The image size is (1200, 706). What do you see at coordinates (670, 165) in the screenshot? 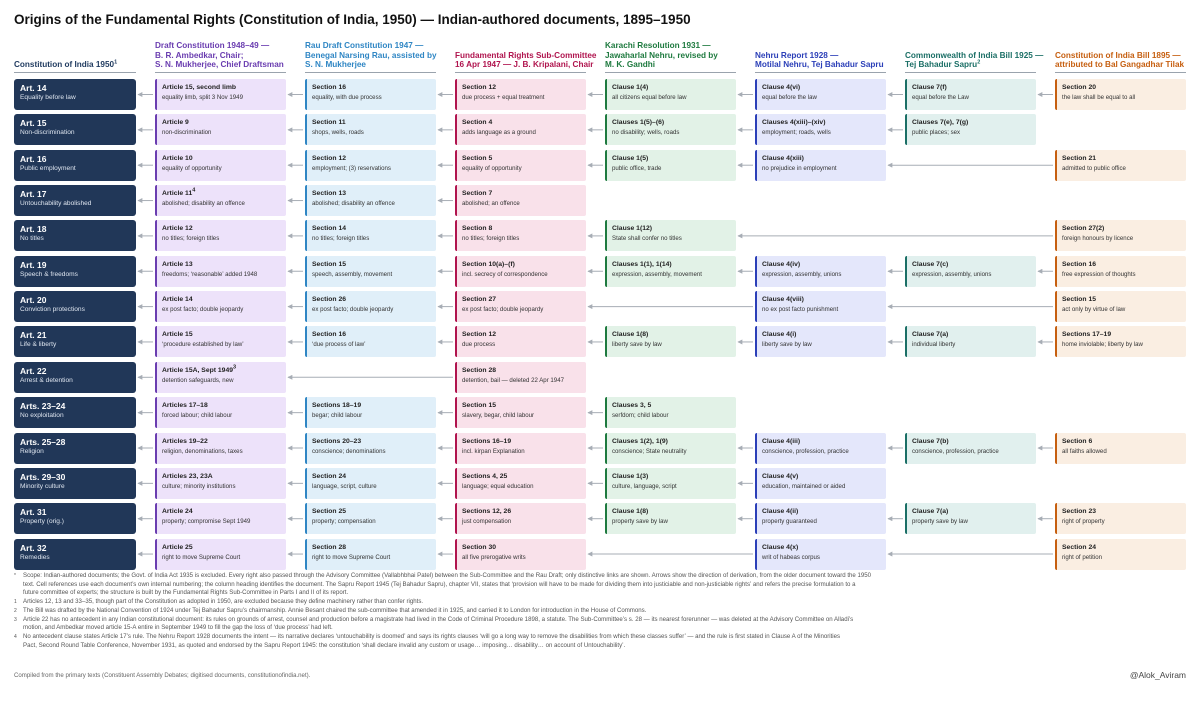
I see `source-provision-cell: Clause 1(5) public office, trade` at bounding box center [670, 165].